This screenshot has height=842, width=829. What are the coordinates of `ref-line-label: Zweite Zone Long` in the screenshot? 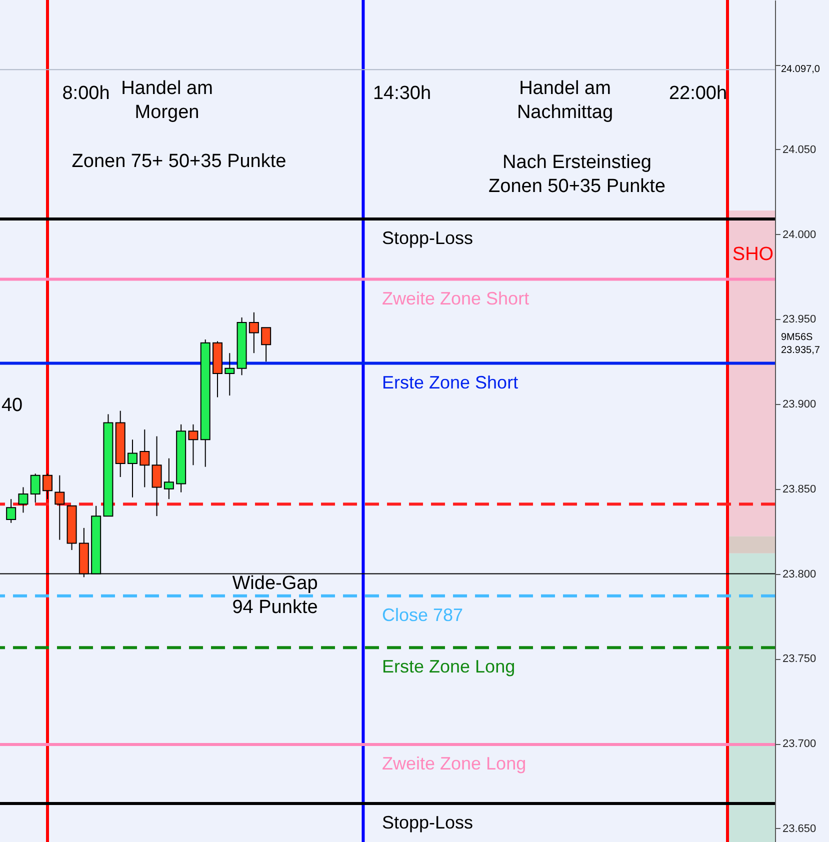 It's located at (454, 764).